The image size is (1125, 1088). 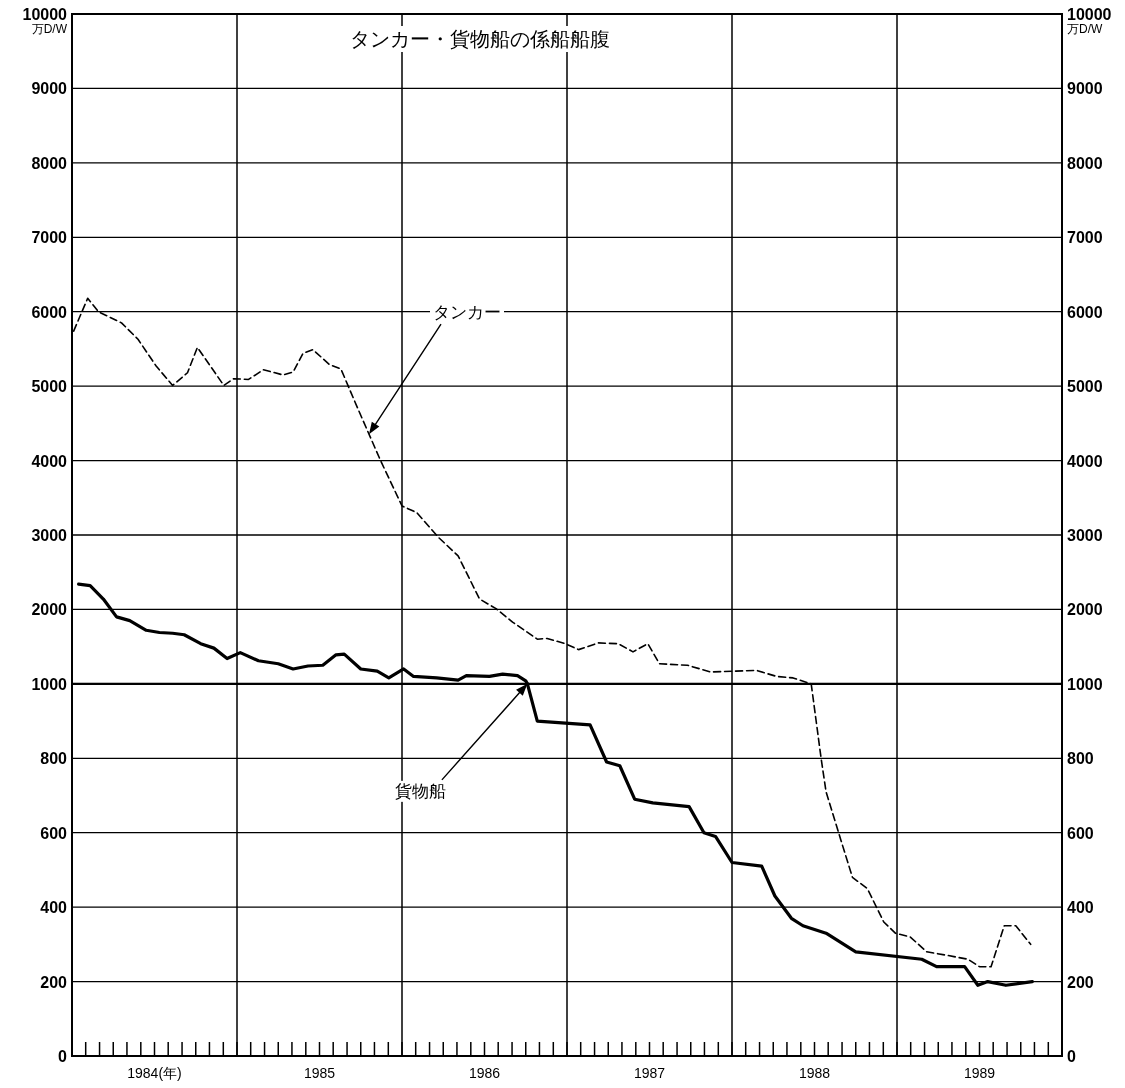 What do you see at coordinates (1085, 163) in the screenshot?
I see `y2-tick-label: 8000` at bounding box center [1085, 163].